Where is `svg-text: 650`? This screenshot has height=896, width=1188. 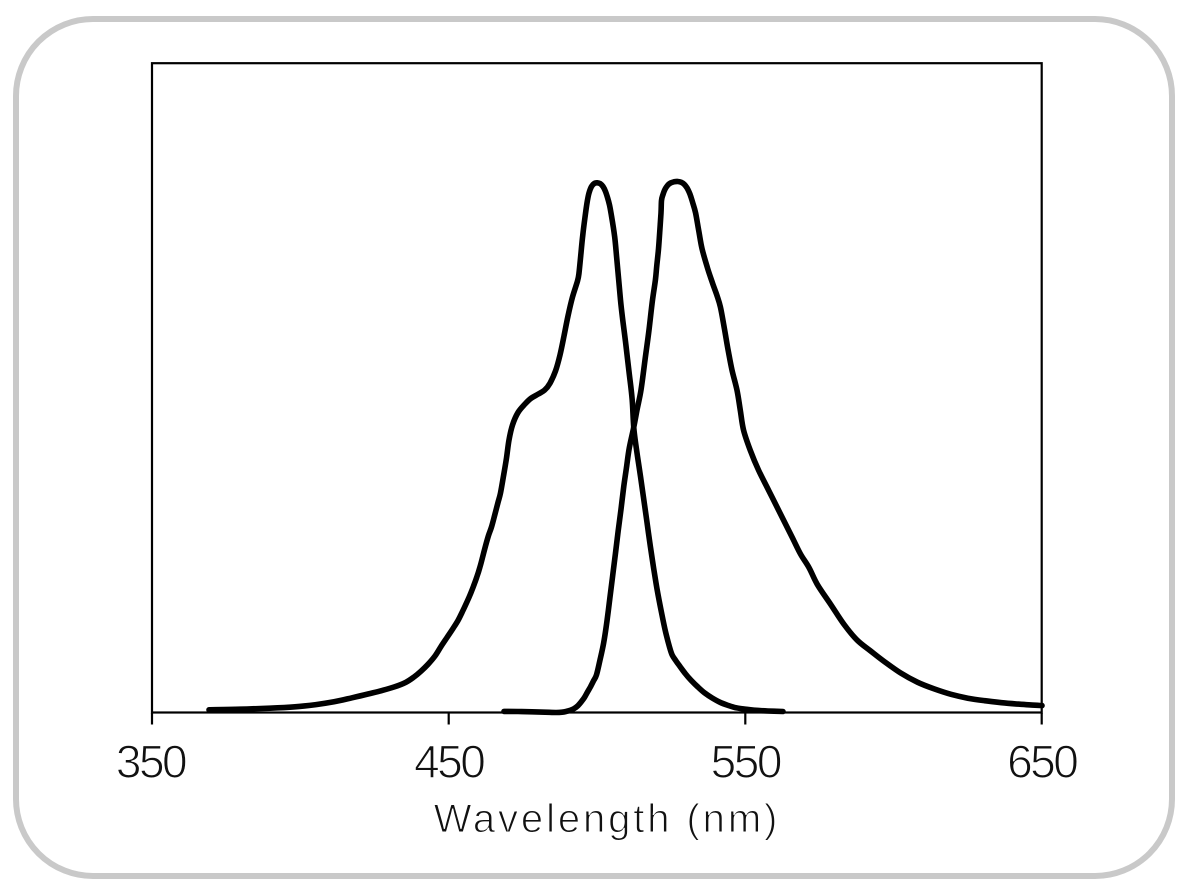 svg-text: 650 is located at coordinates (1042, 762).